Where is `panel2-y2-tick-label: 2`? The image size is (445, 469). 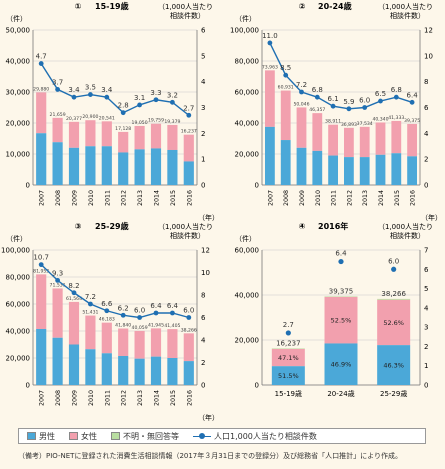 panel2-y2-tick-label: 2 is located at coordinates (426, 160).